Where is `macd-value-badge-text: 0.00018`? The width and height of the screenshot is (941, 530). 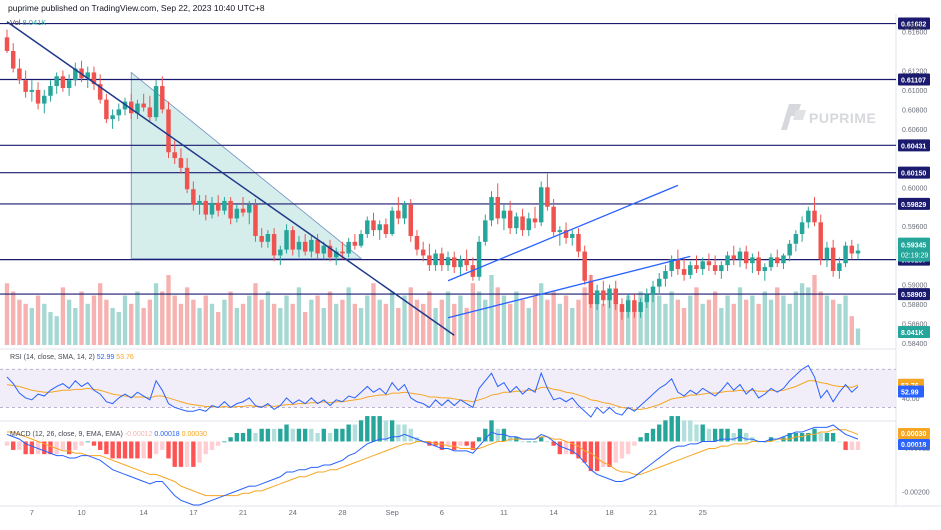 macd-value-badge-text: 0.00018 is located at coordinates (913, 445).